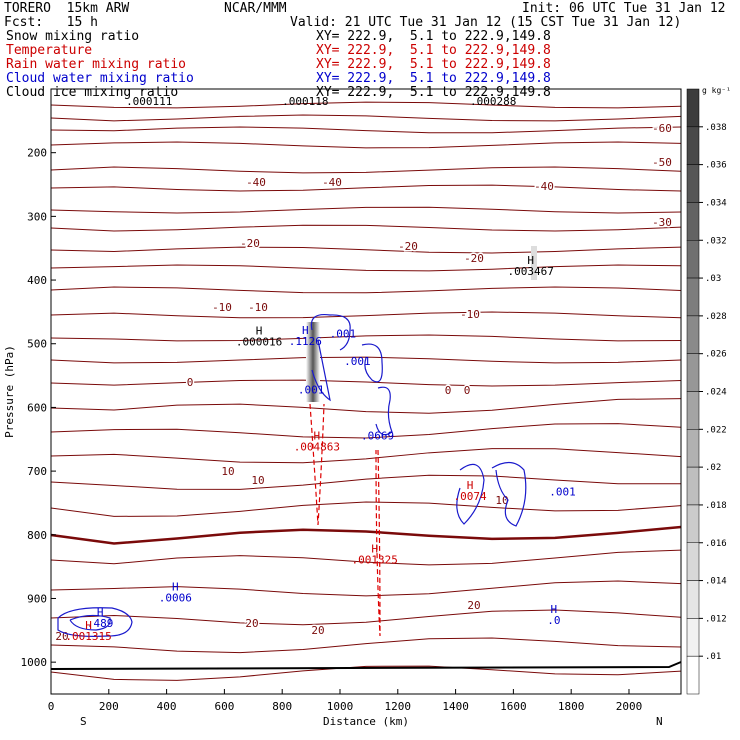  I want to click on x-tick-label: 600, so click(224, 706).